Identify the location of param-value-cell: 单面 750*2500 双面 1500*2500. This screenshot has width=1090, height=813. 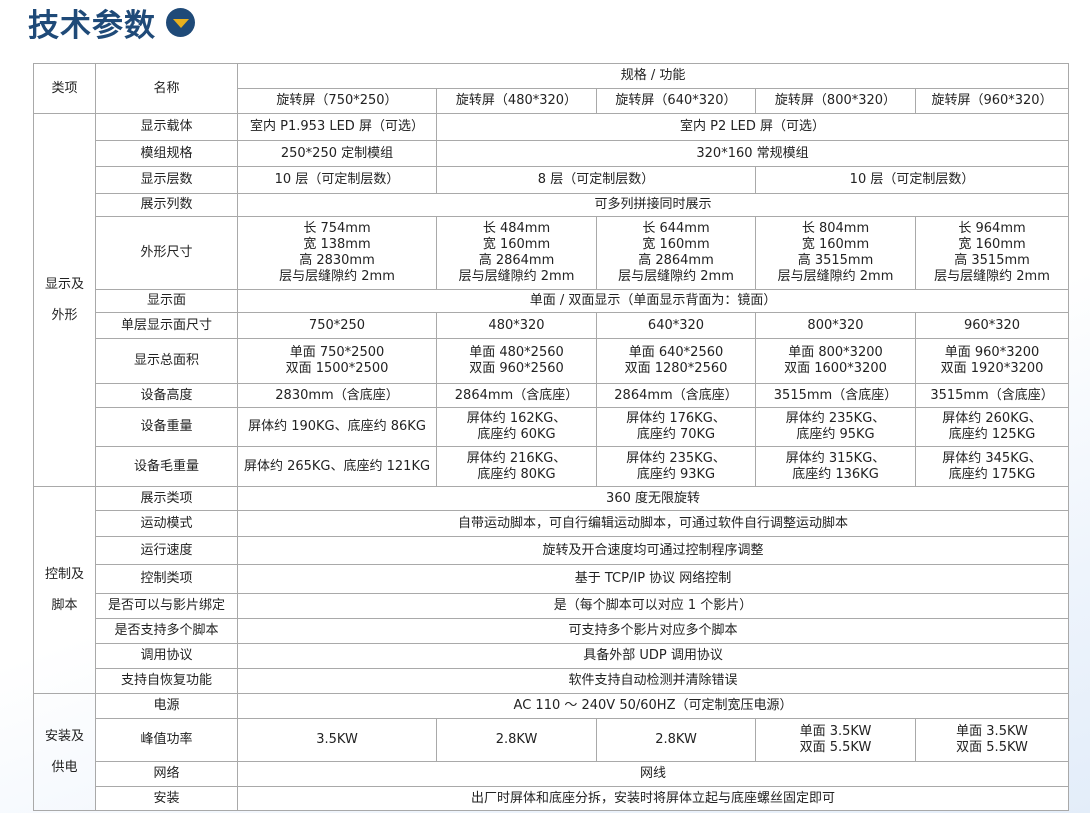
(337, 361).